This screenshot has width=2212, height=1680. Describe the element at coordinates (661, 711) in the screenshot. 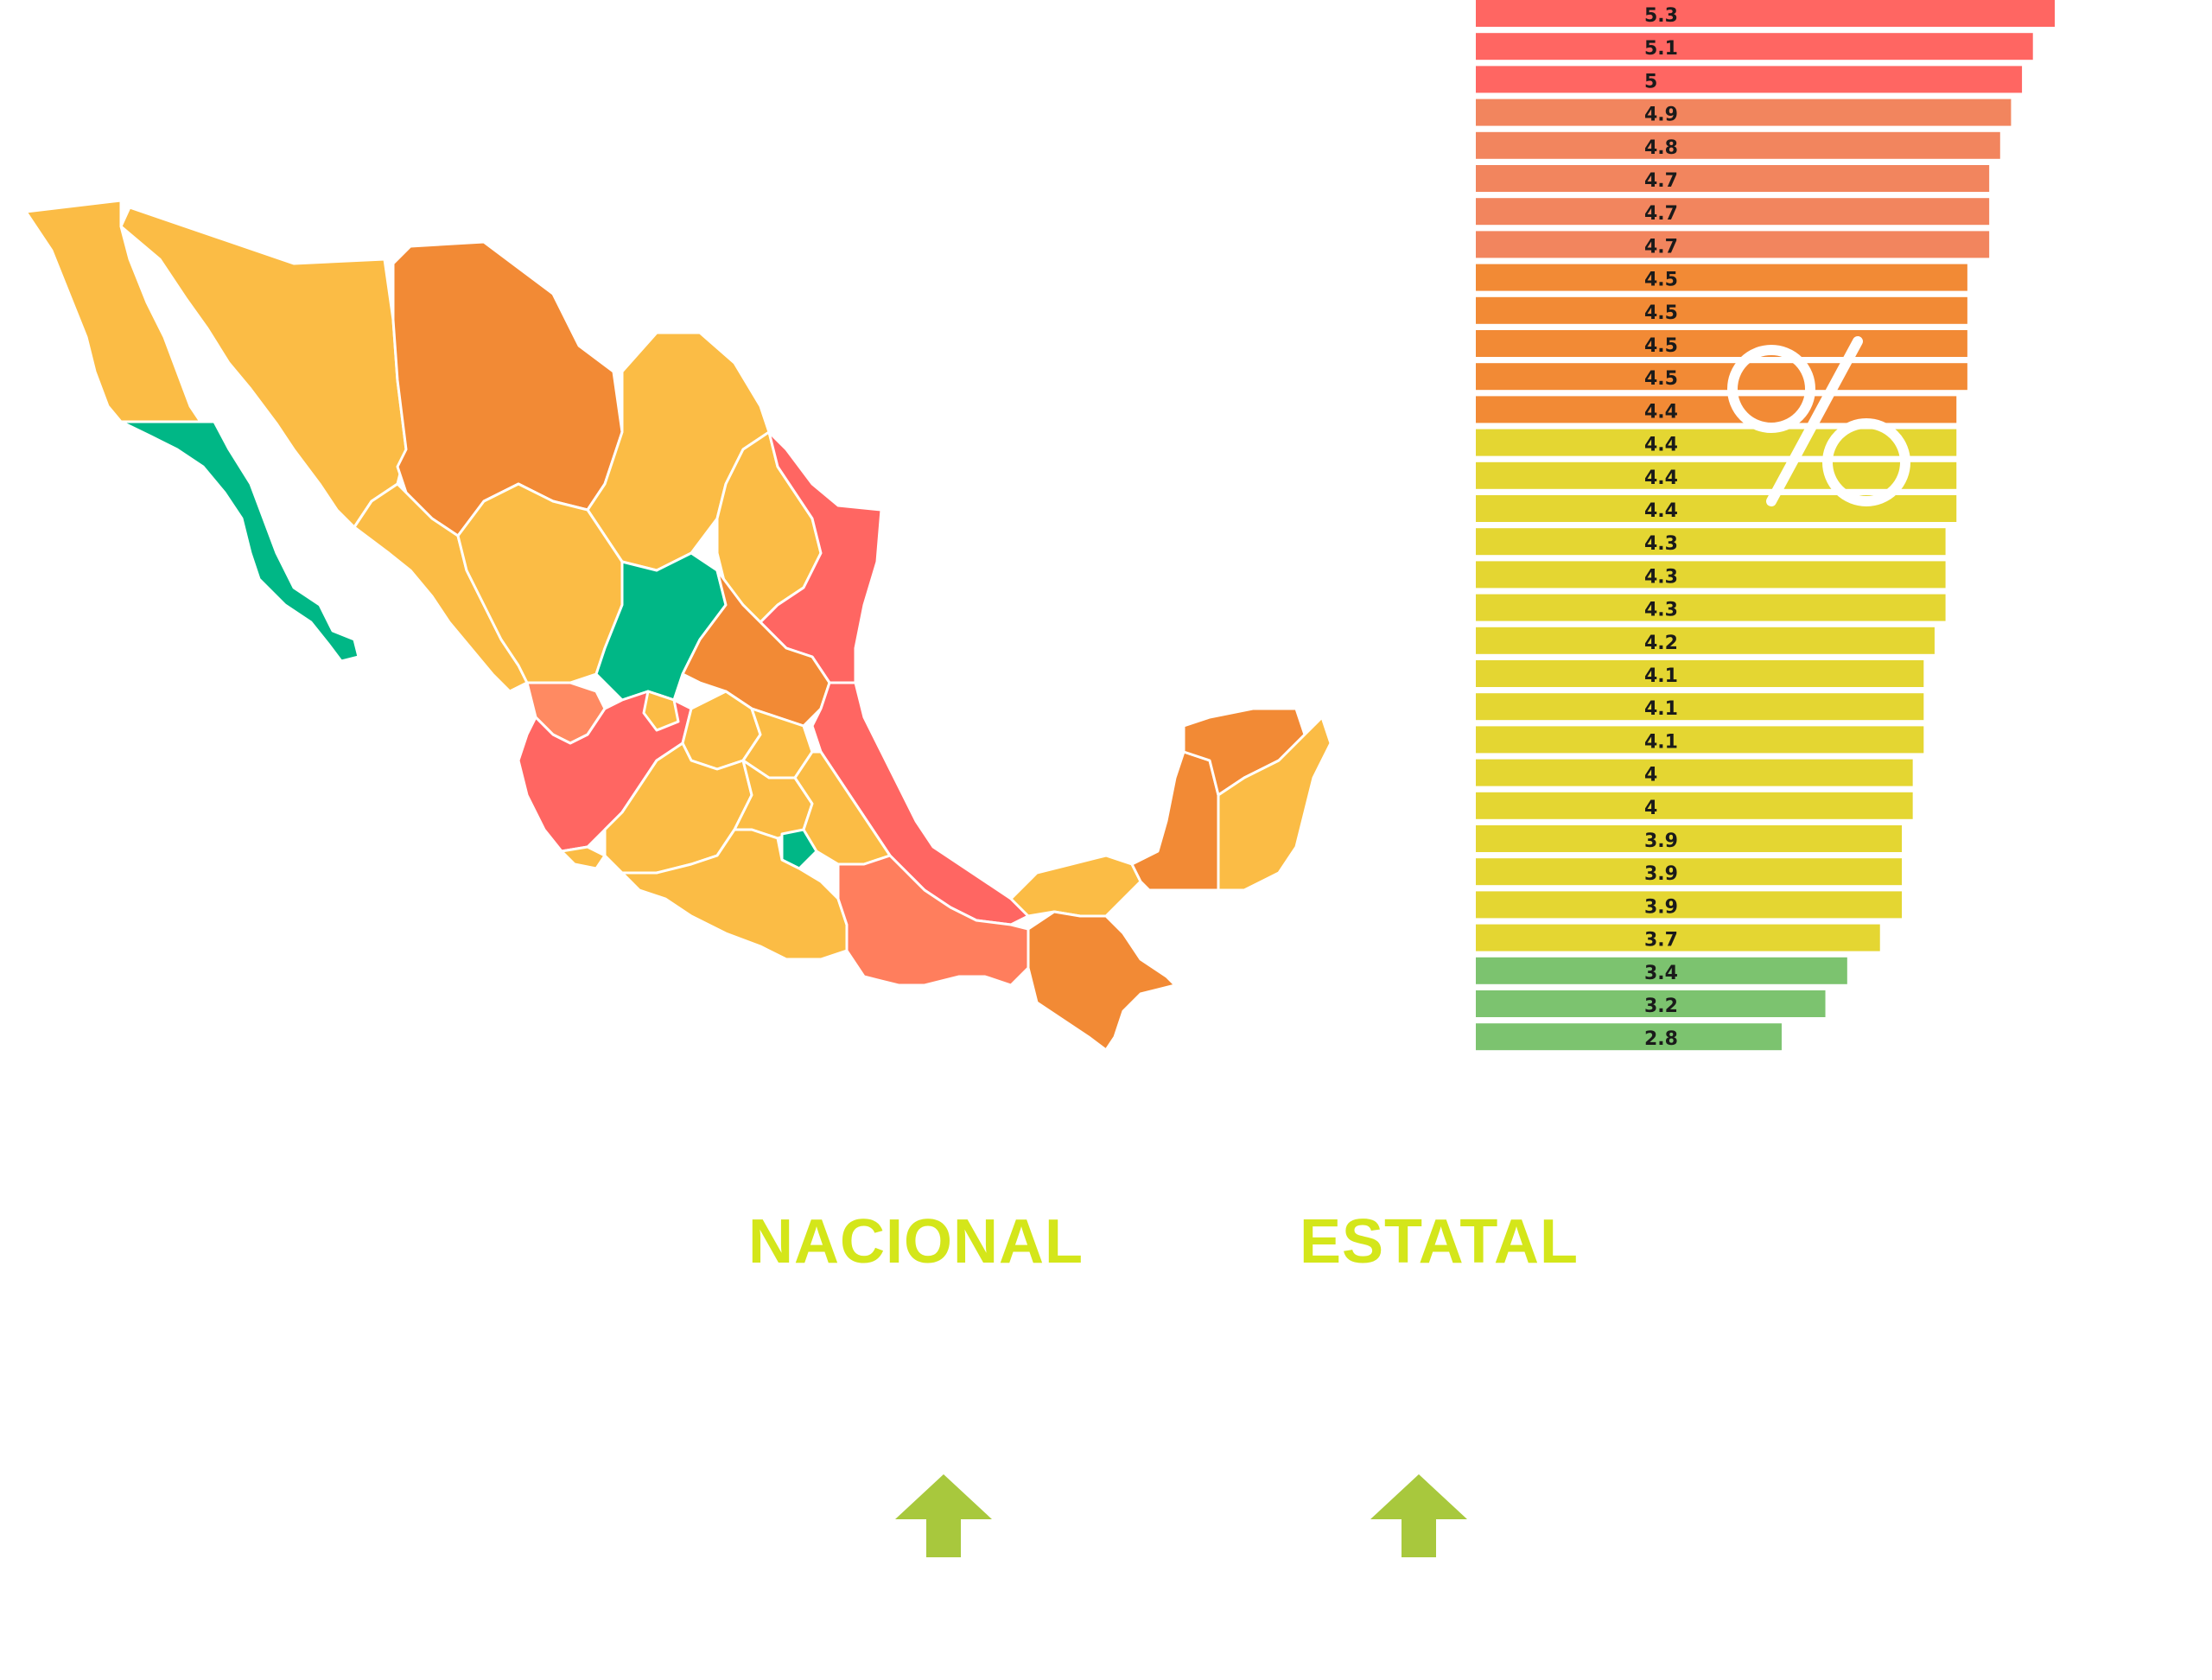

I see `map-region-aguascalientes` at that location.